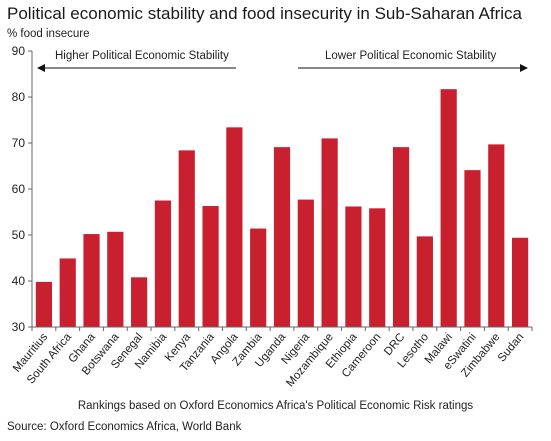  Describe the element at coordinates (186, 238) in the screenshot. I see `bar-kenya` at that location.